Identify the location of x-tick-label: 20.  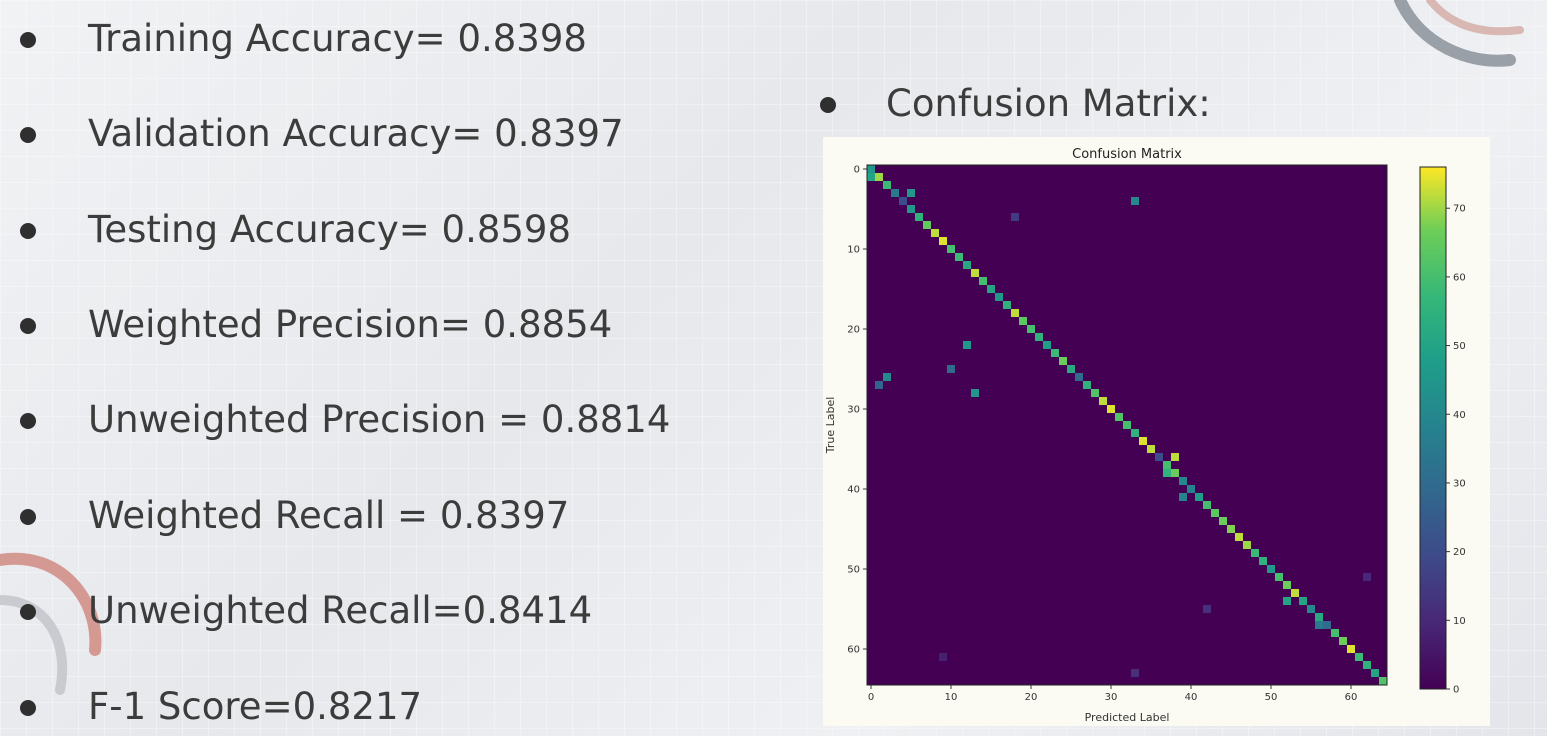
(1031, 697).